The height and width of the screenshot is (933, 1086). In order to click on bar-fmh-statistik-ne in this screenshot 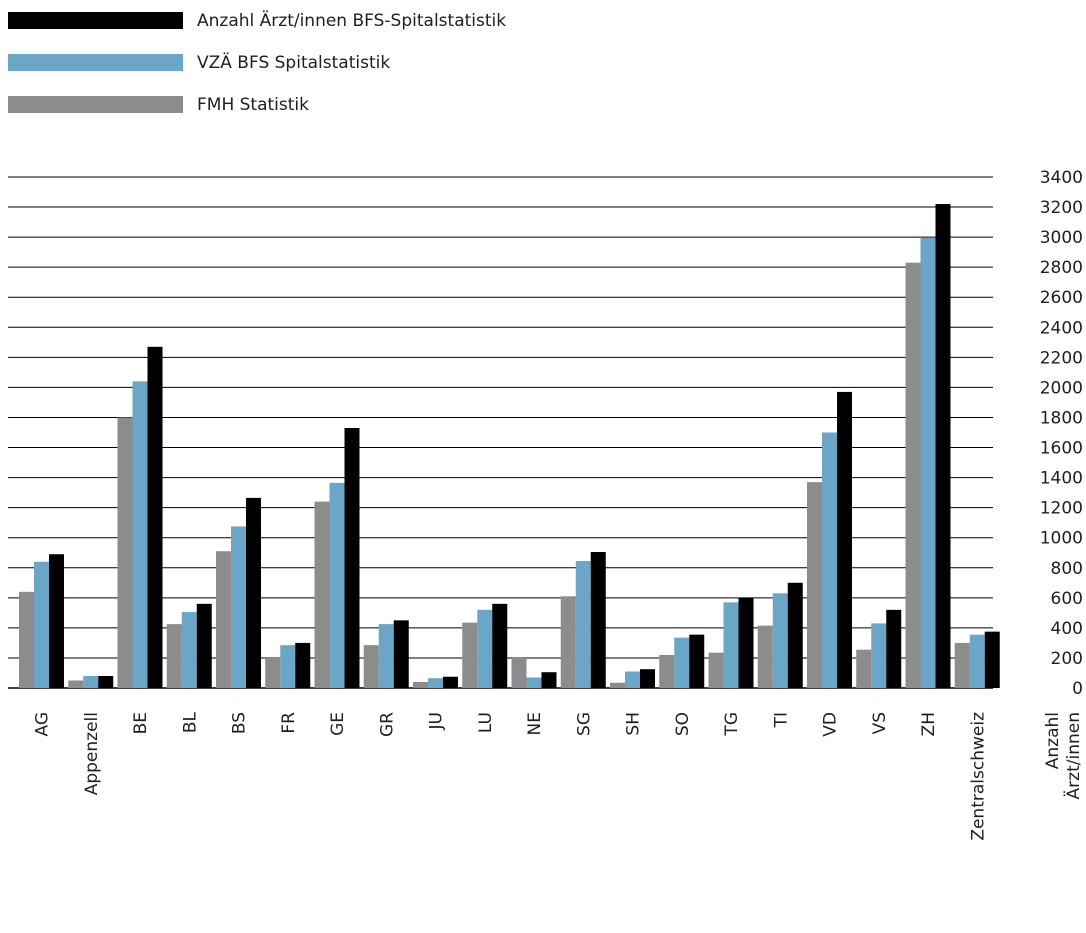, I will do `click(519, 672)`.